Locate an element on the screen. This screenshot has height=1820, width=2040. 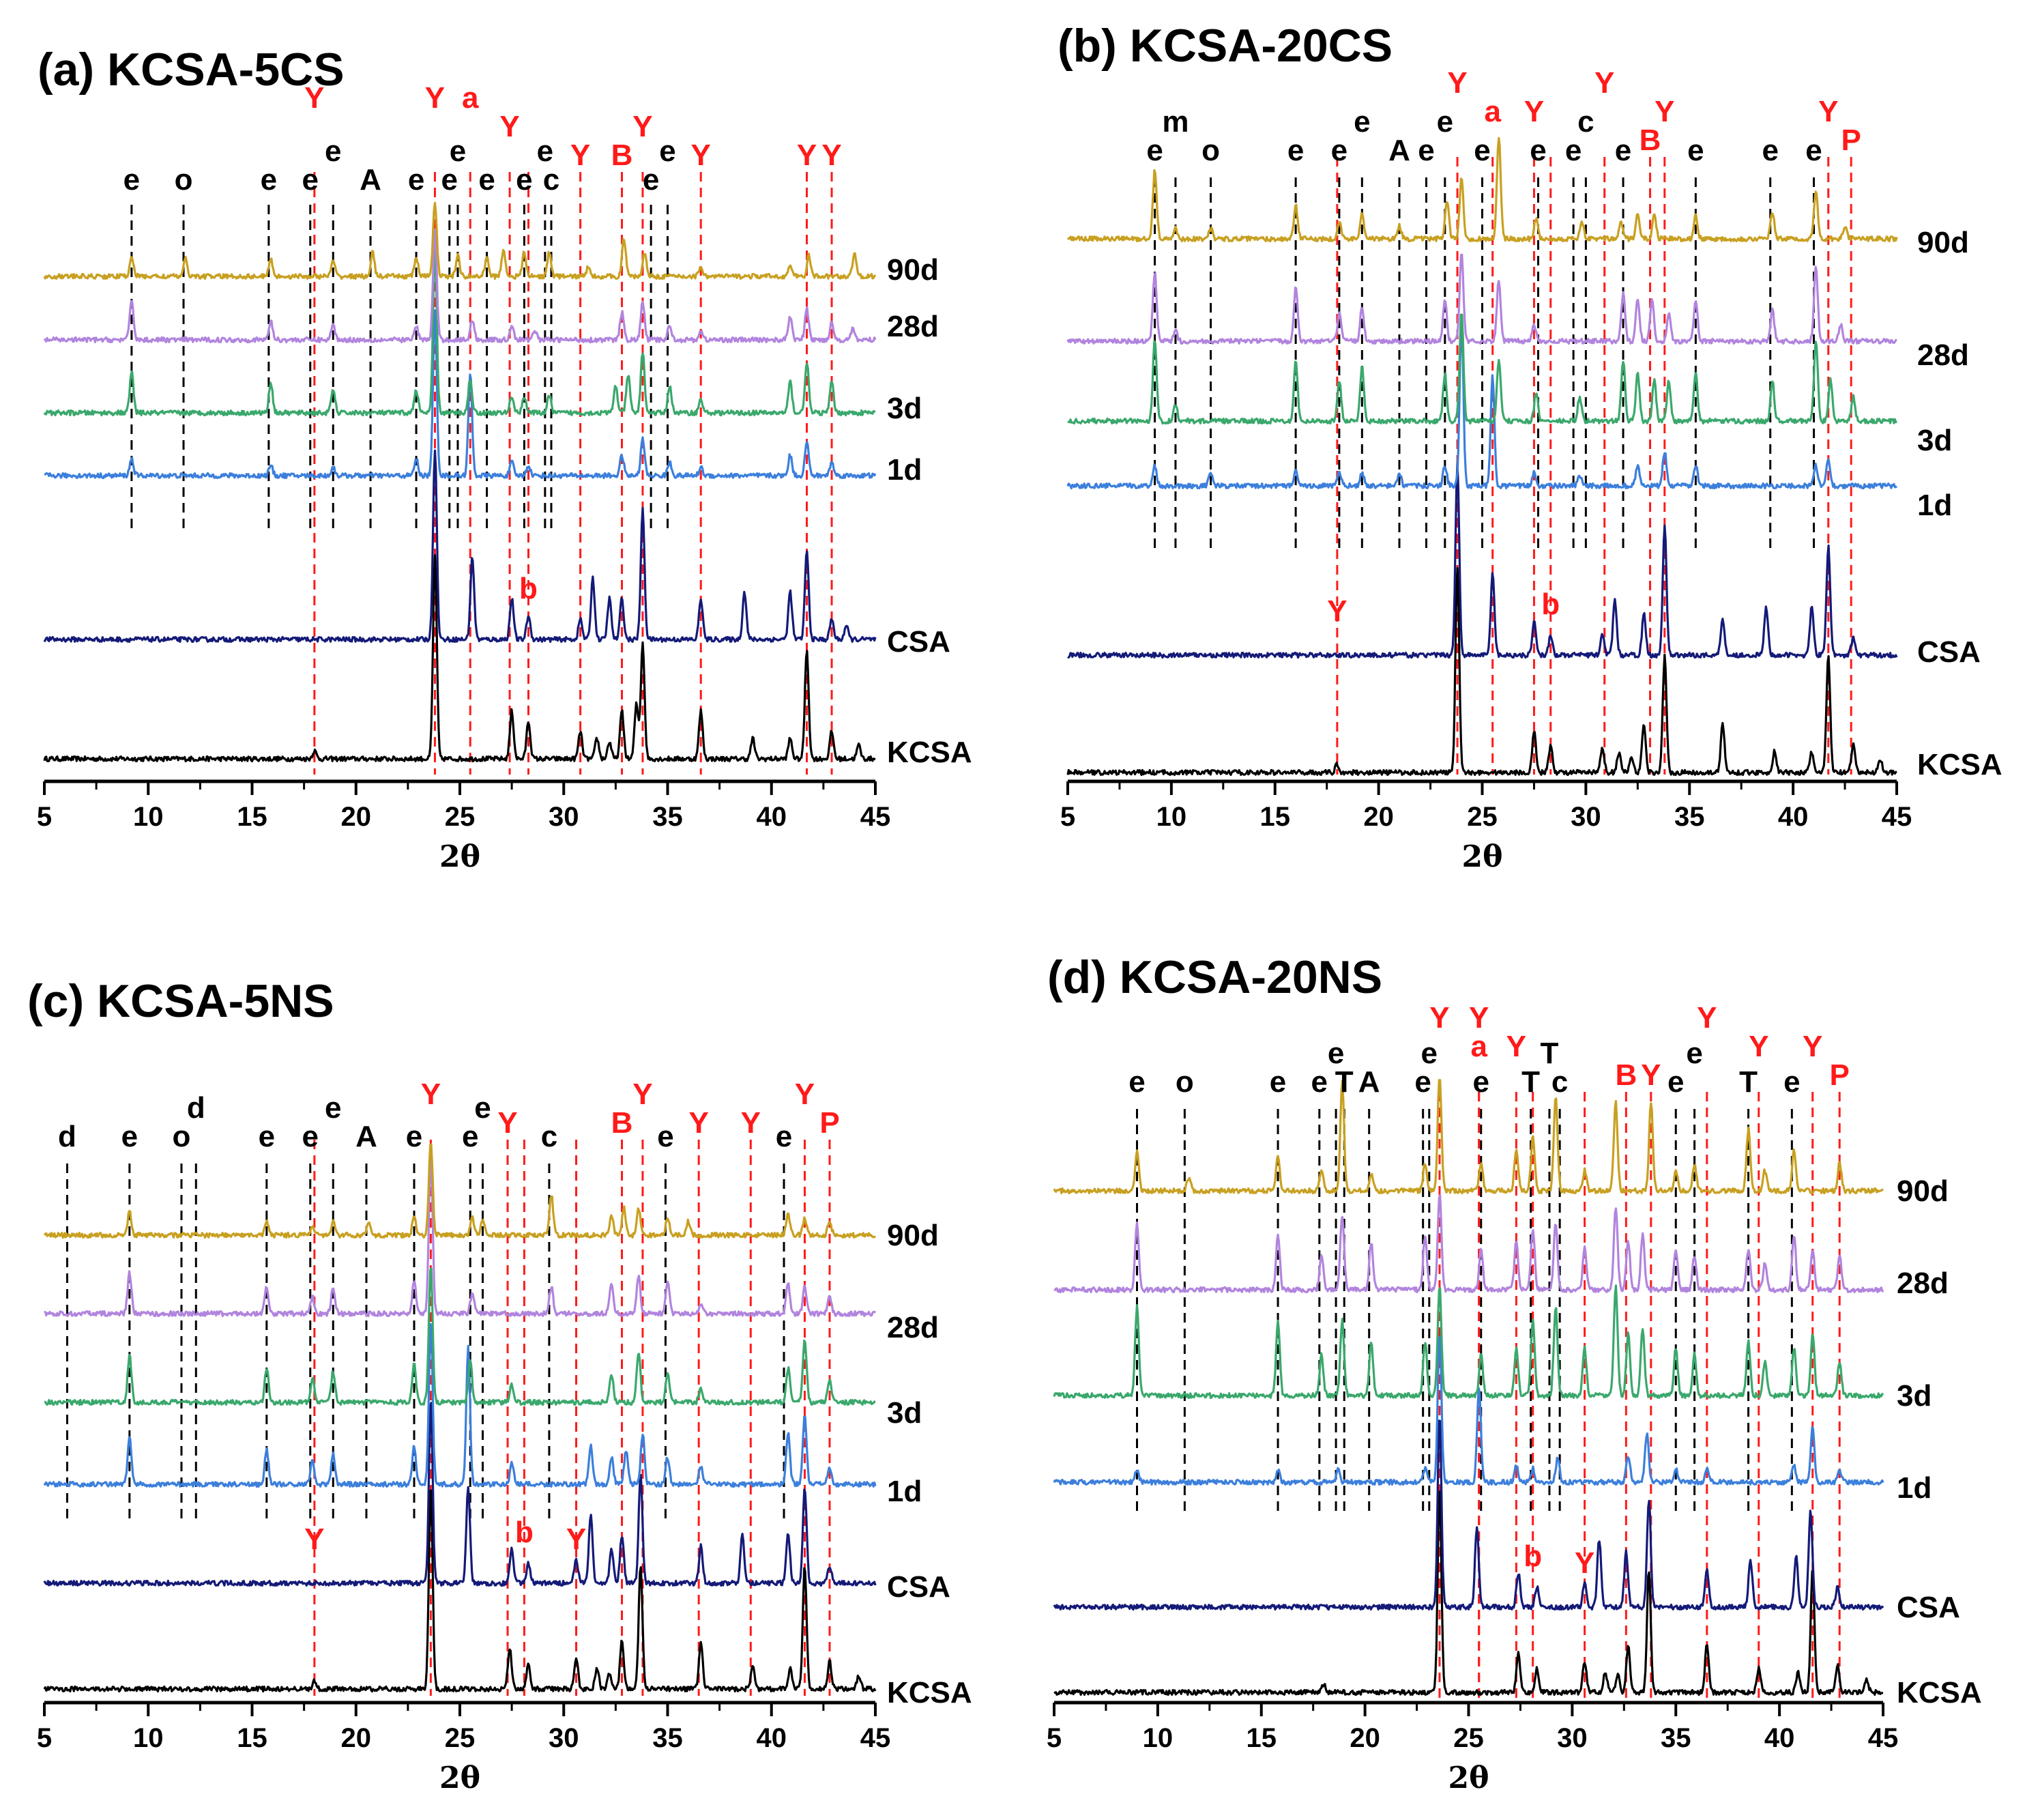
marker-label: b is located at coordinates (1533, 1557).